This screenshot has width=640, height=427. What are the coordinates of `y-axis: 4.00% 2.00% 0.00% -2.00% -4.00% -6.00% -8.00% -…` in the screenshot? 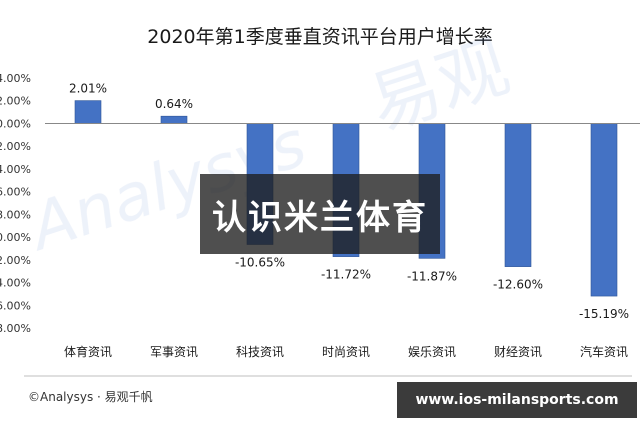 It's located at (15, 203).